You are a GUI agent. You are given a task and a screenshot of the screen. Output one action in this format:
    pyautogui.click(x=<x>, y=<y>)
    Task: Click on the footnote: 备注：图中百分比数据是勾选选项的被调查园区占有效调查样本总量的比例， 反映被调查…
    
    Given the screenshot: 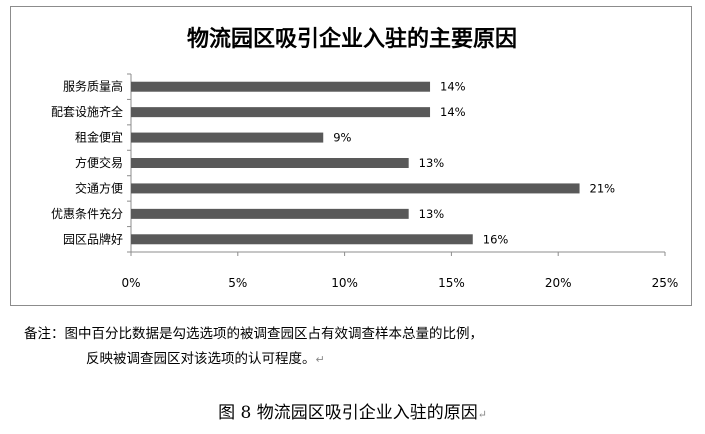 What is the action you would take?
    pyautogui.click(x=362, y=347)
    